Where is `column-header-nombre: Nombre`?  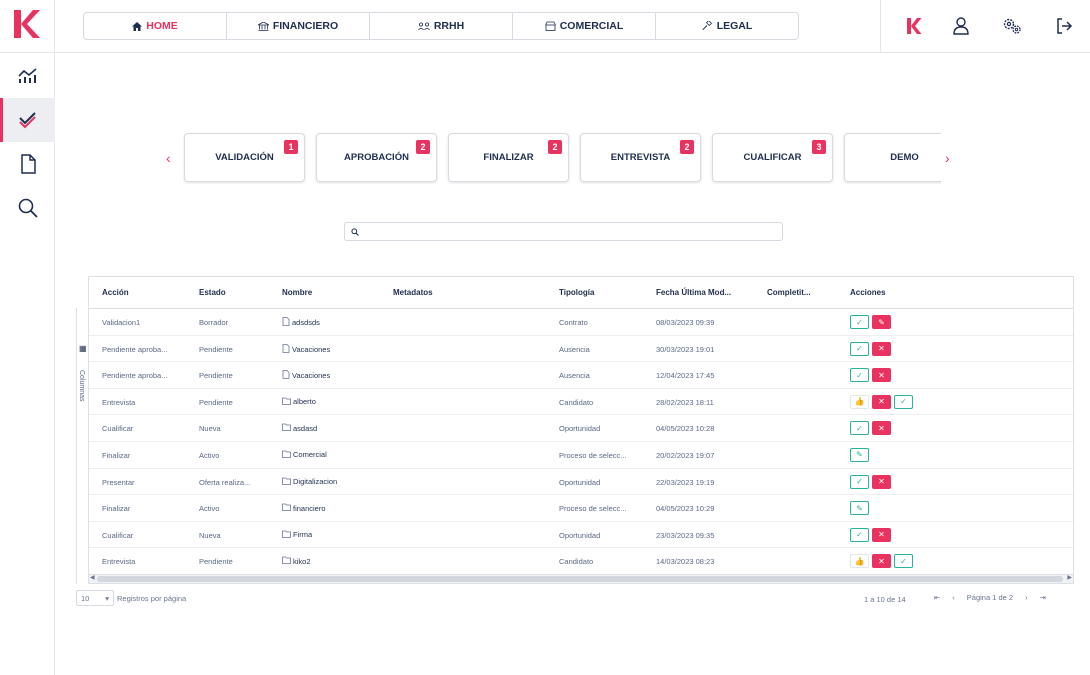 column-header-nombre: Nombre is located at coordinates (297, 292).